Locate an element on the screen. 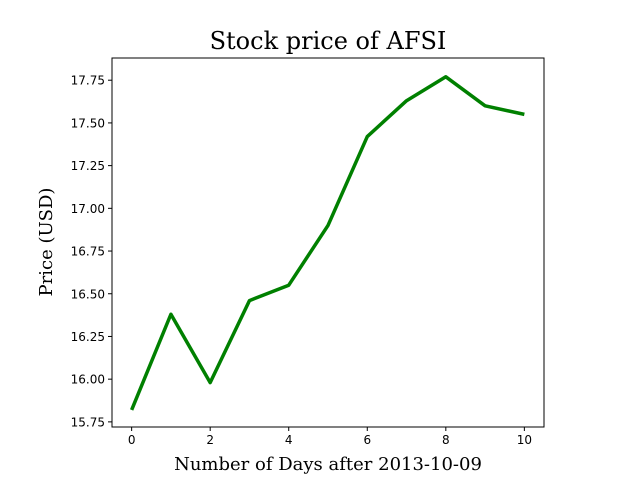 This screenshot has height=480, width=640. x-tick-label: 0 is located at coordinates (132, 440).